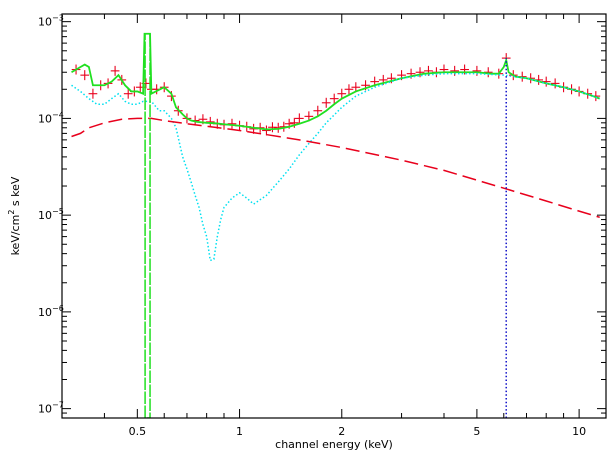  Describe the element at coordinates (51, 21) in the screenshot. I see `y-tick-label: 10⁻³` at that location.